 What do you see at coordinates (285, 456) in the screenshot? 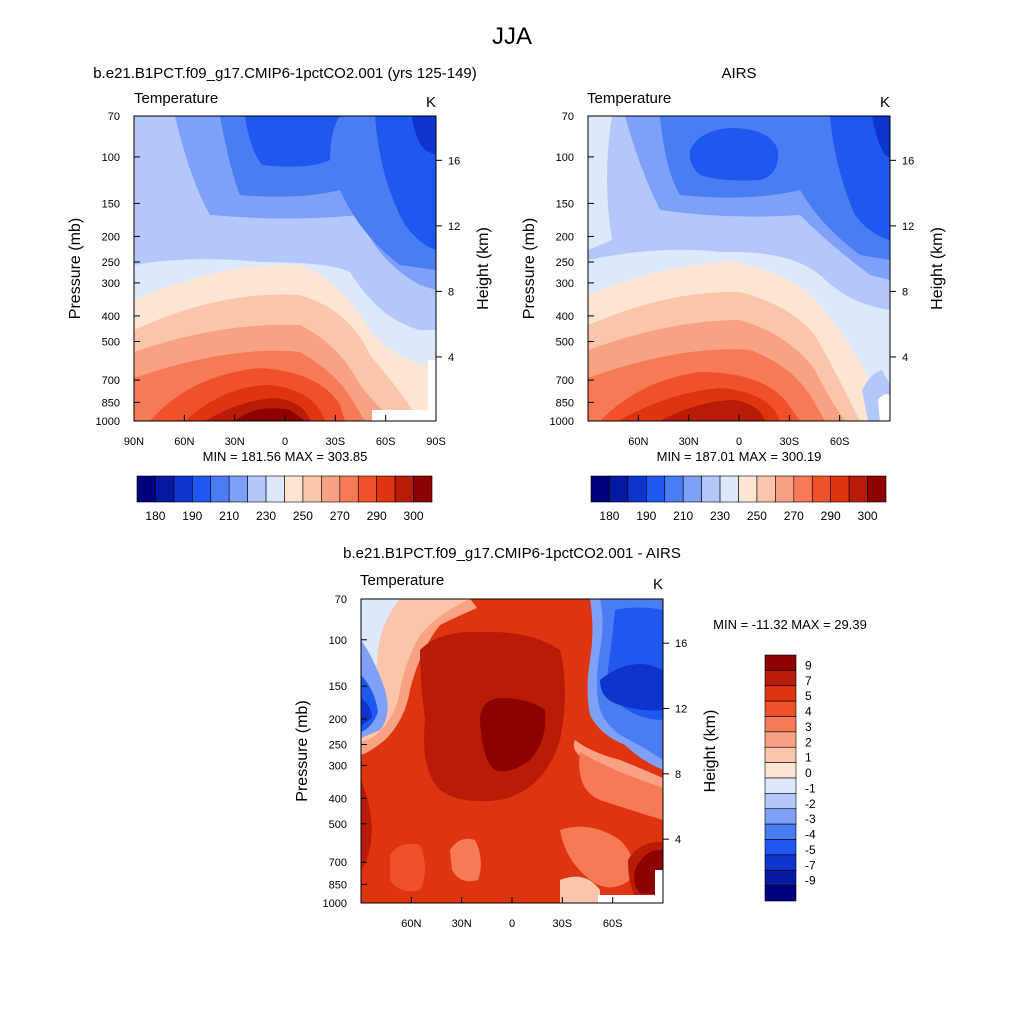
I see `panel-model-stats: MIN = 181.56 MAX = 303.85` at bounding box center [285, 456].